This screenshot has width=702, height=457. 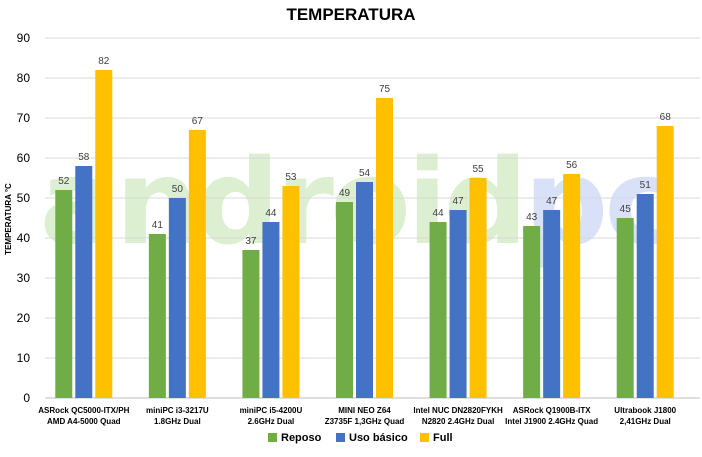 I want to click on data-label: 51, so click(x=646, y=185).